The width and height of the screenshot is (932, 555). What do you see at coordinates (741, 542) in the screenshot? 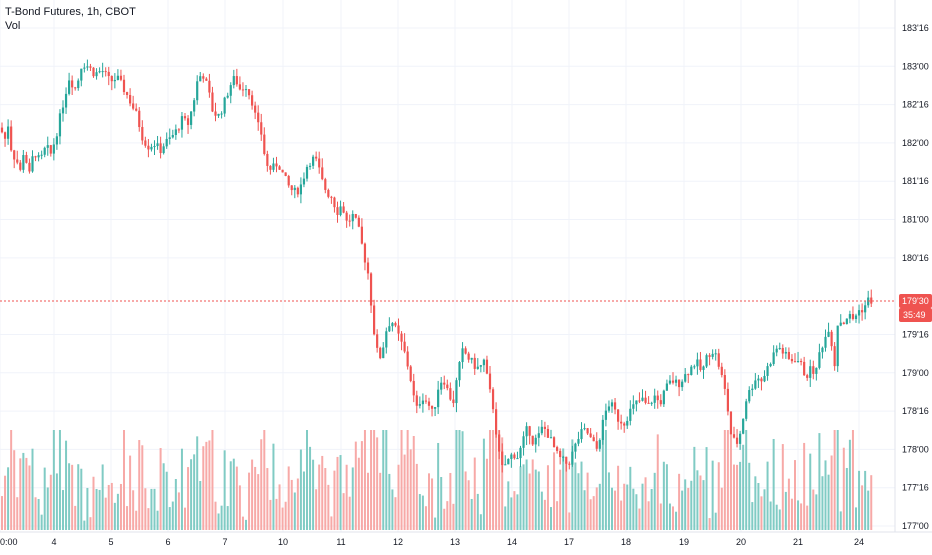
I see `time-tick-label: 20` at bounding box center [741, 542].